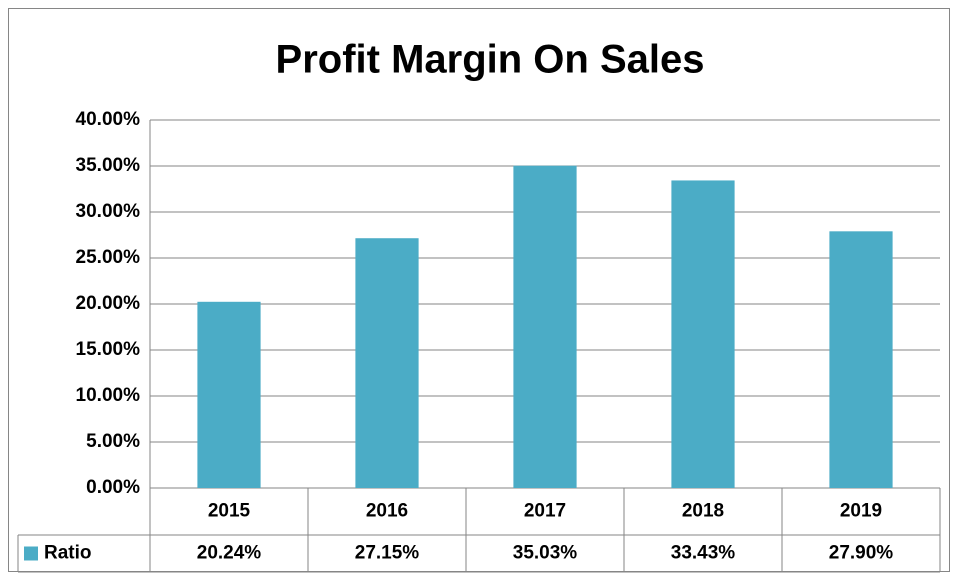  Describe the element at coordinates (113, 441) in the screenshot. I see `y-tick-label: 5.00%` at that location.